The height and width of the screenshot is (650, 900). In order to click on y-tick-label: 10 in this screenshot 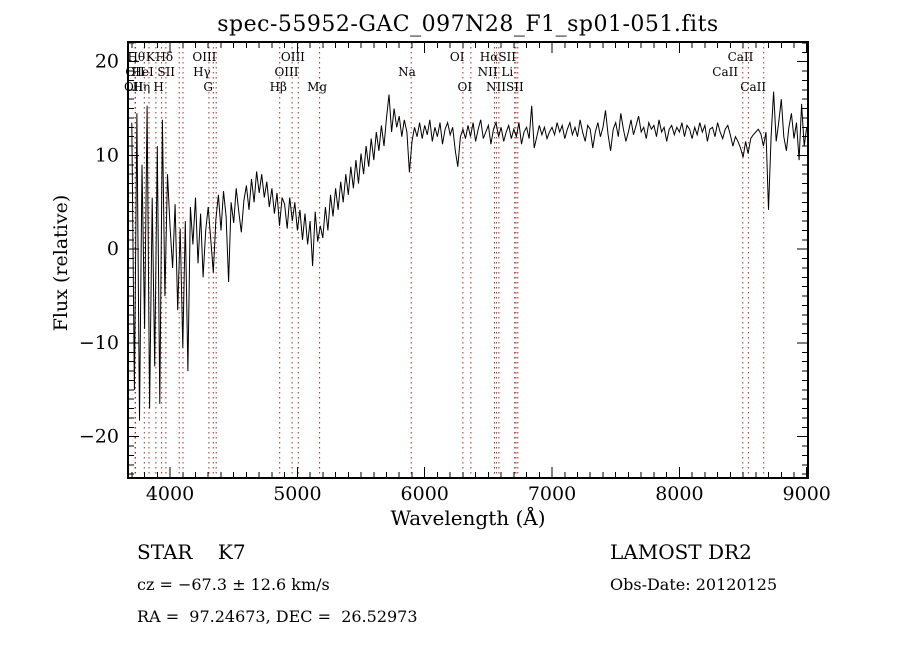, I will do `click(107, 155)`.